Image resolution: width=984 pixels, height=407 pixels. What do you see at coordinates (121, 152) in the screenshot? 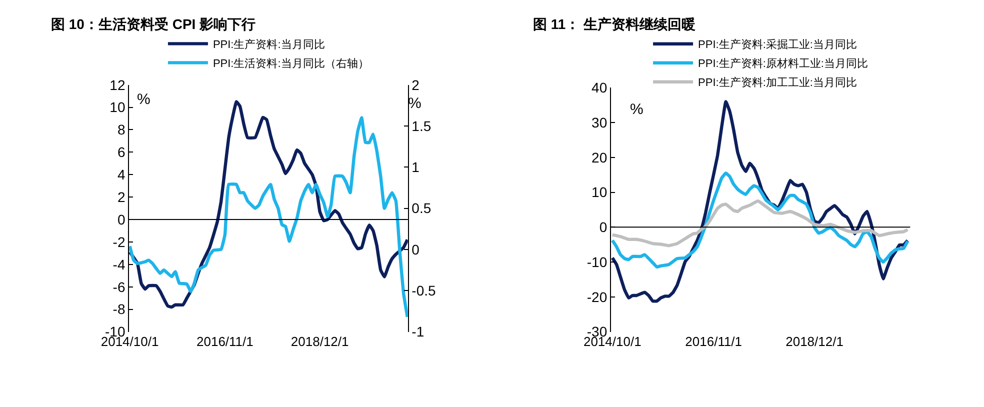
I see `y-tick-label: 6` at bounding box center [121, 152].